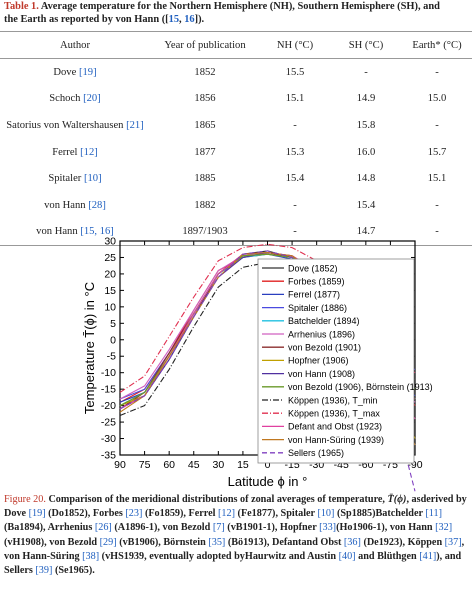 This screenshot has width=472, height=592. What do you see at coordinates (85, 514) in the screenshot?
I see `caption-text: (Do1852), Forbes` at bounding box center [85, 514].